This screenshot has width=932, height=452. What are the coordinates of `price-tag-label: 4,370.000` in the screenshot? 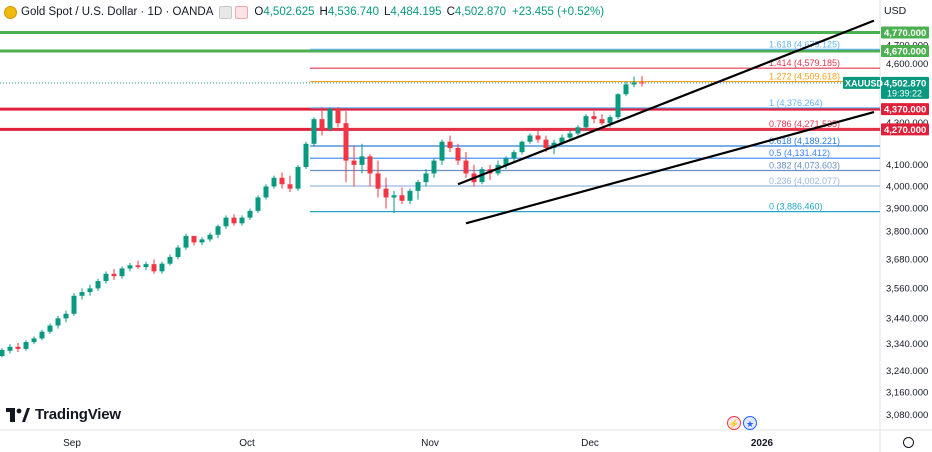 It's located at (905, 110).